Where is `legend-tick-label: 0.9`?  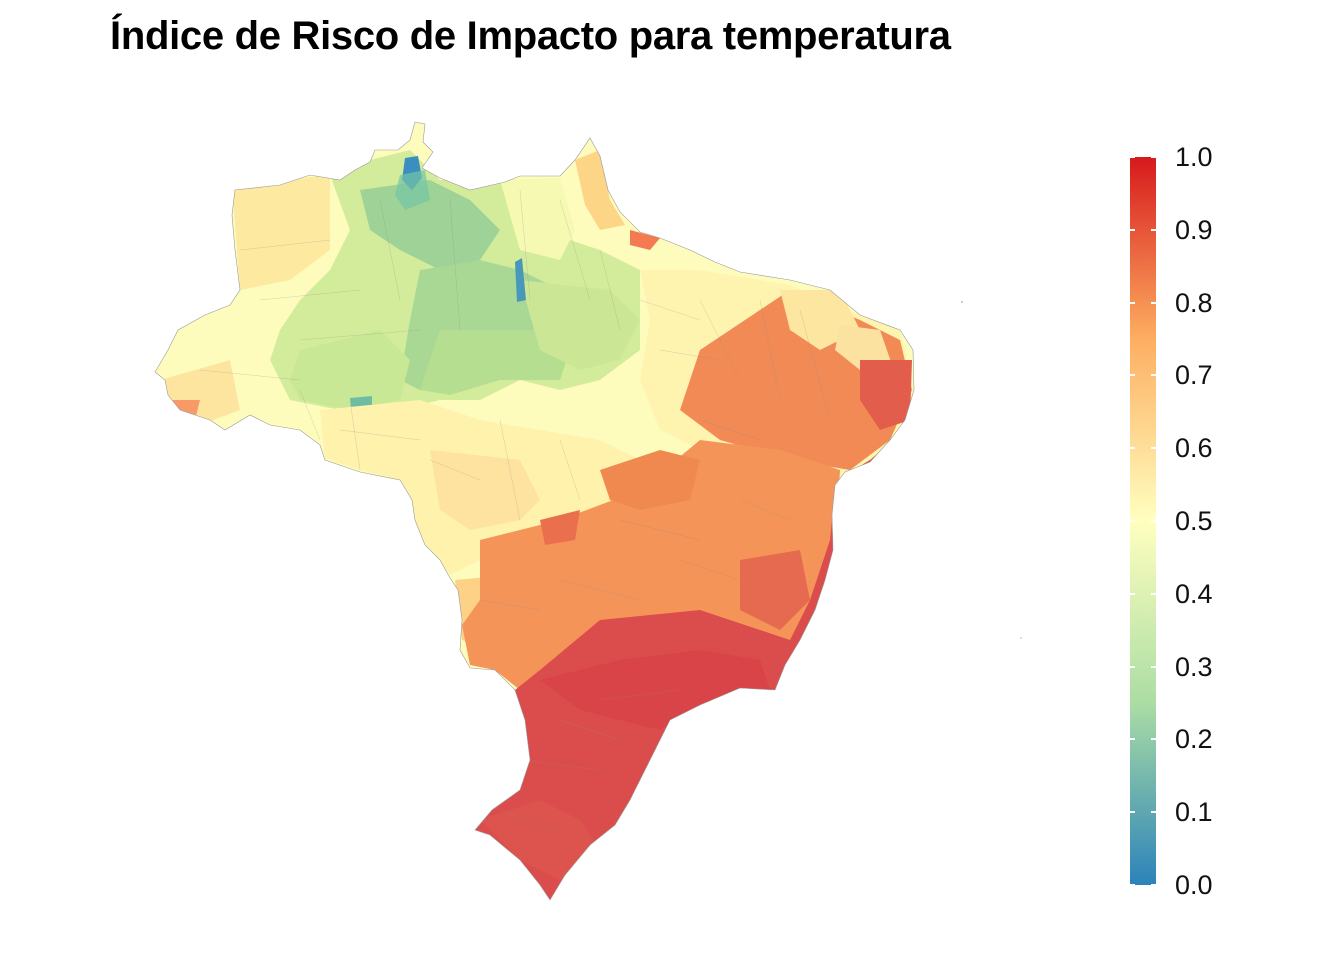
legend-tick-label: 0.9 is located at coordinates (1194, 229).